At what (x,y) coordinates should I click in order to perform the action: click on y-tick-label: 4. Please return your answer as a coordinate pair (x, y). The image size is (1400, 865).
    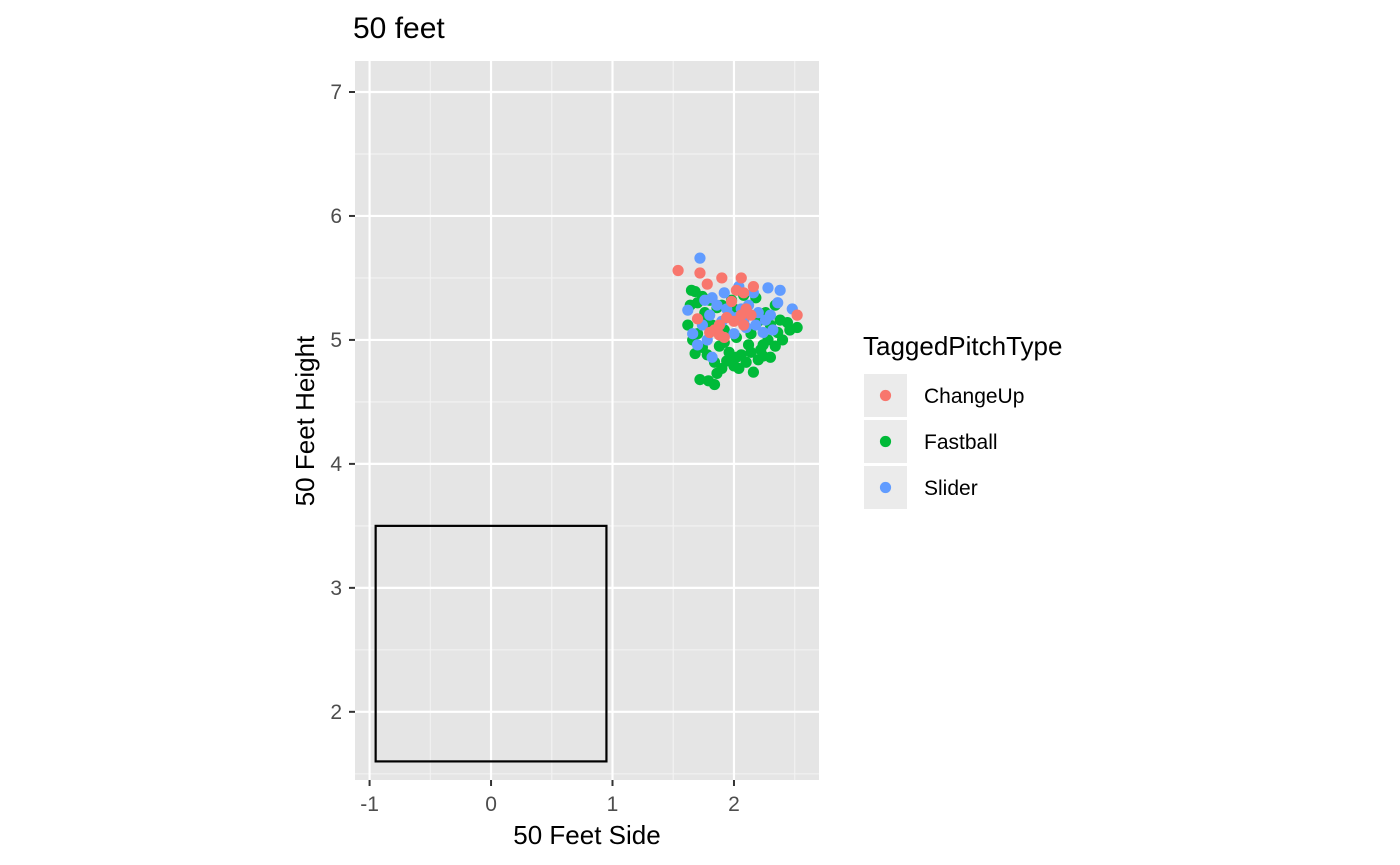
    Looking at the image, I should click on (336, 464).